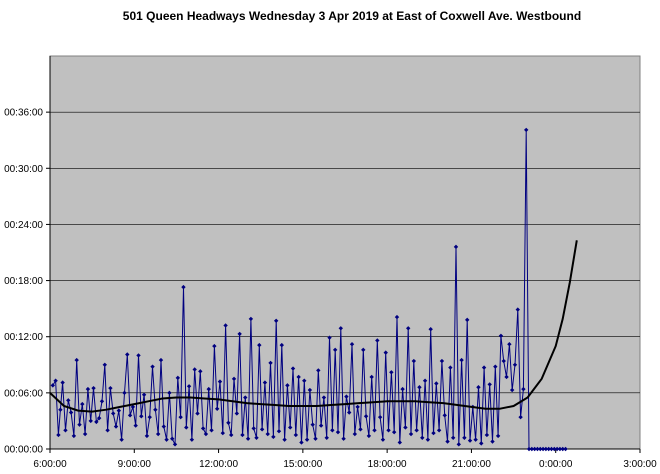  Describe the element at coordinates (23, 393) in the screenshot. I see `y-tick-label: 00:06:00` at that location.